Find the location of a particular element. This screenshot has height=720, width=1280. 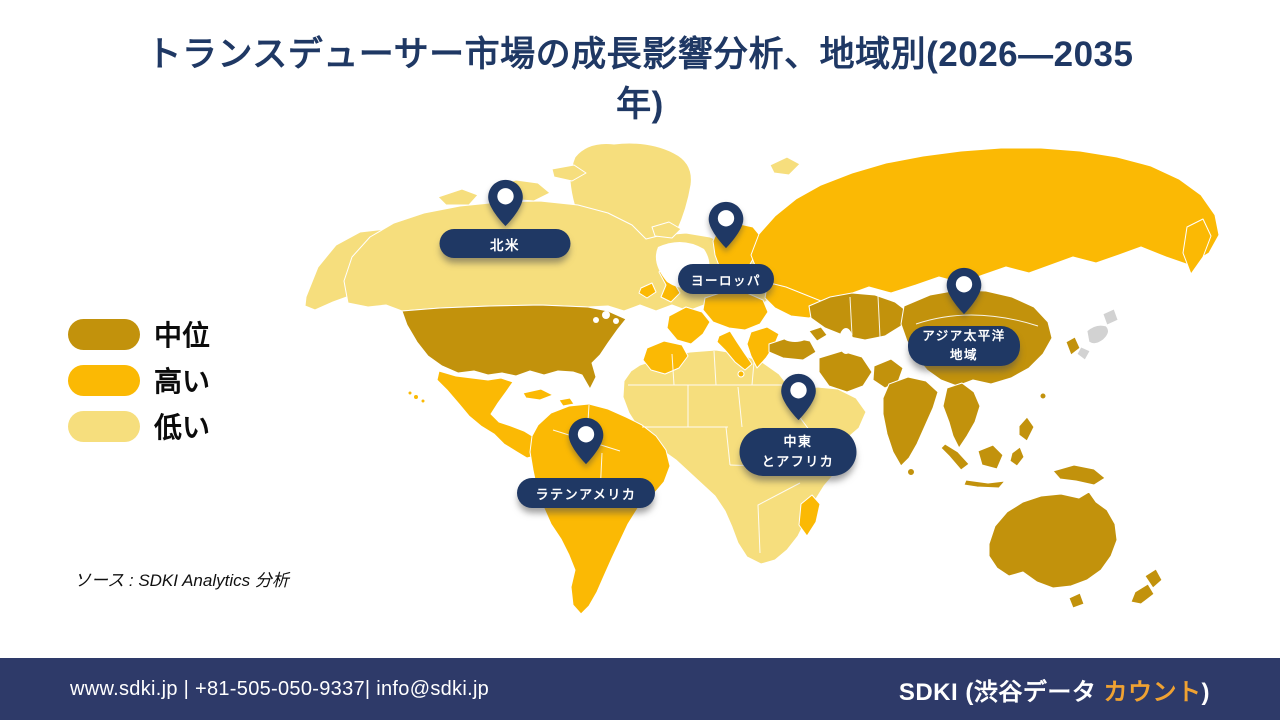

legend-item-high: 高い is located at coordinates (139, 380).